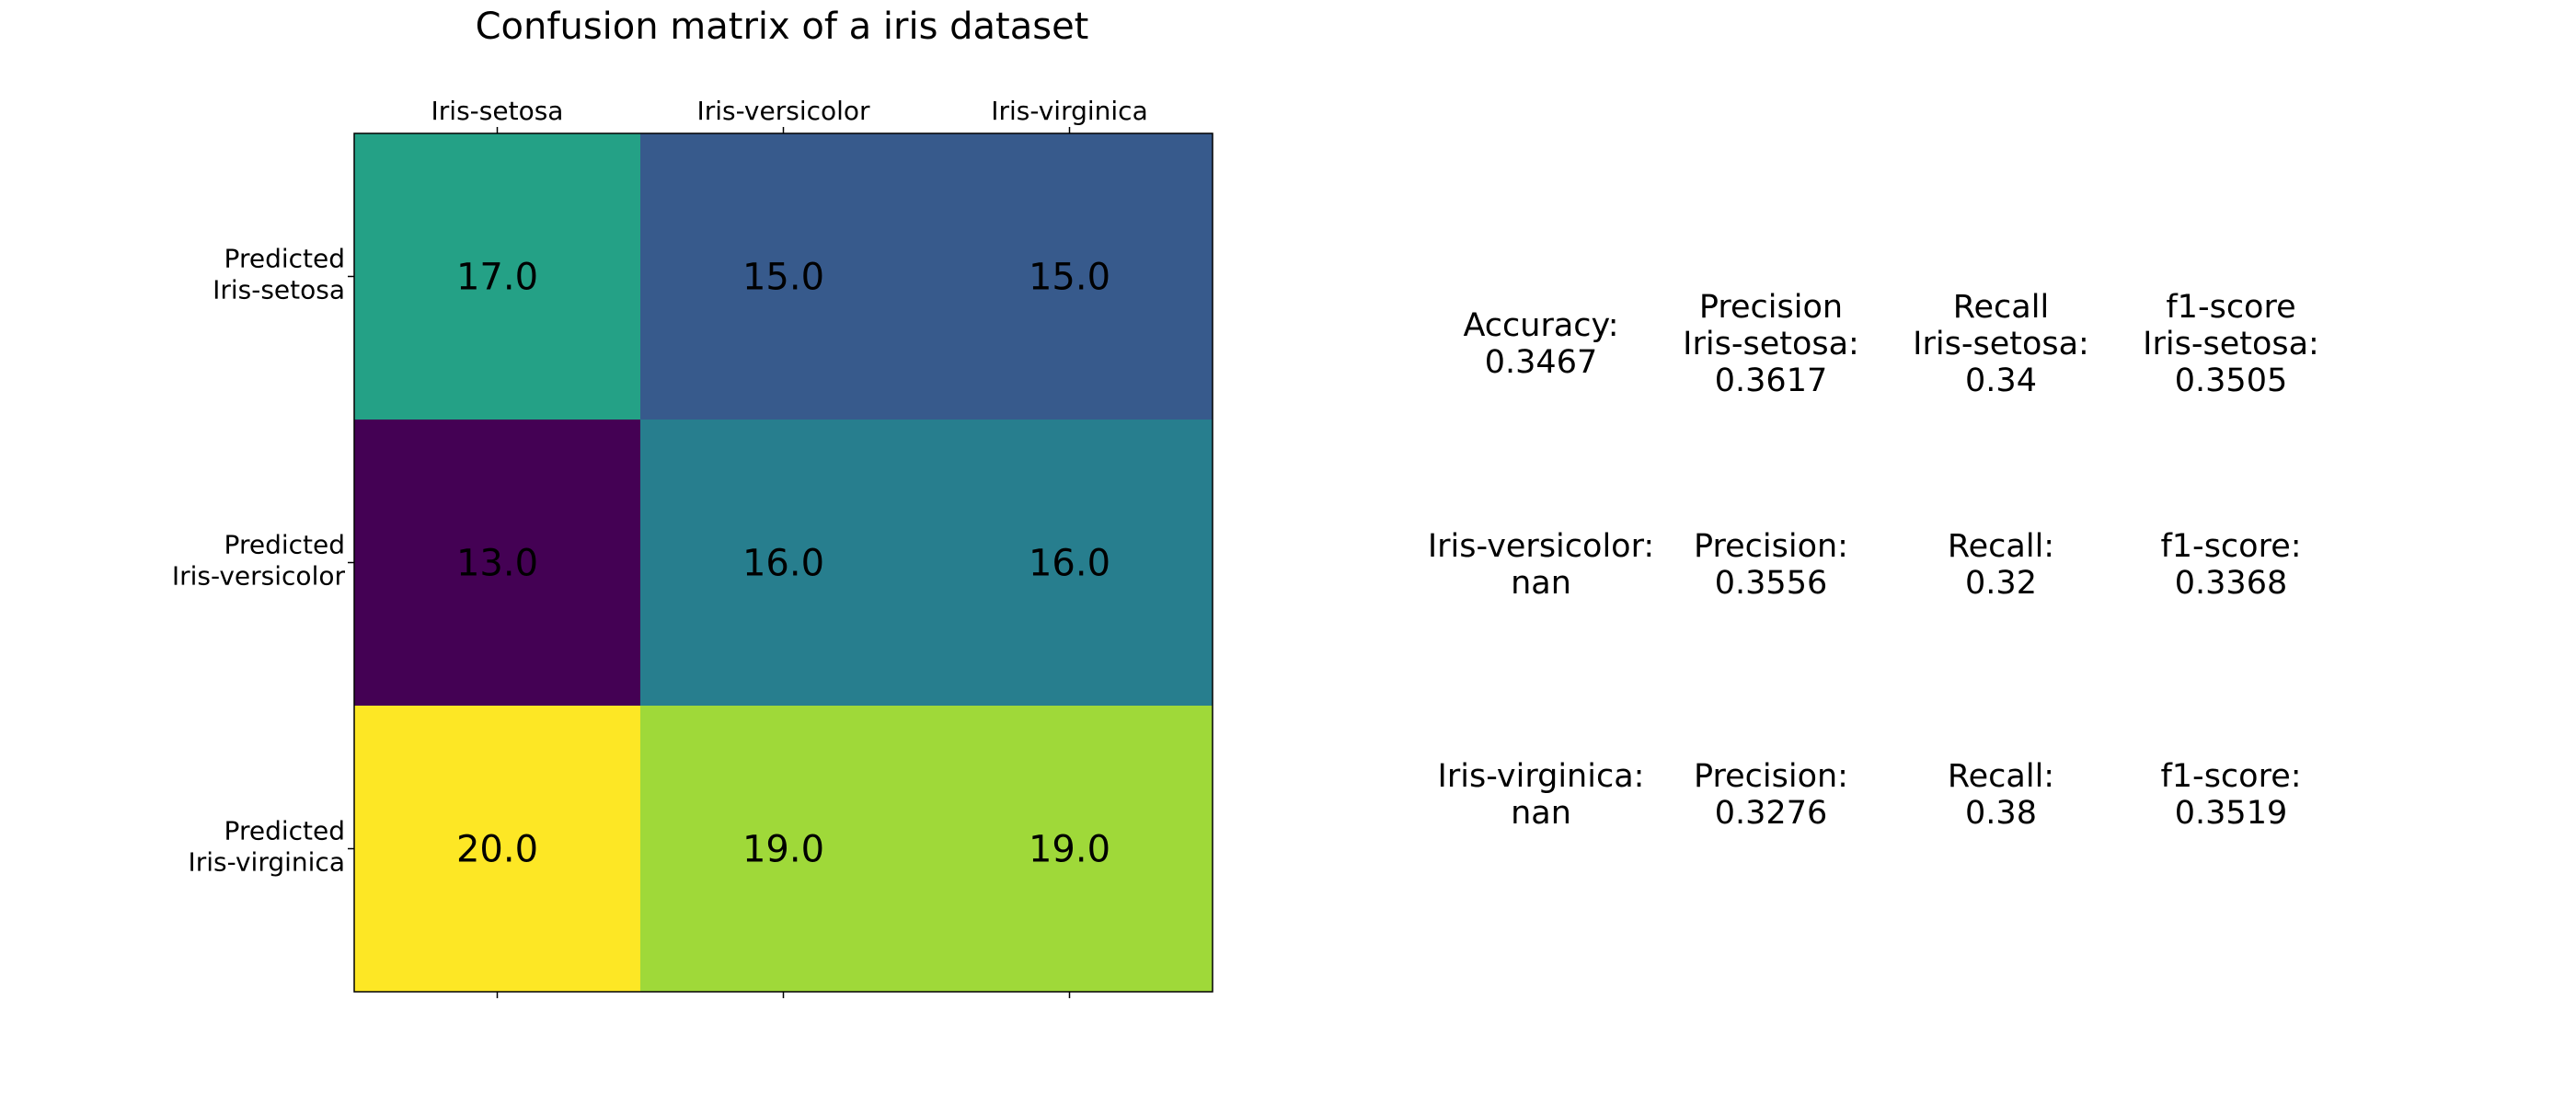 Image resolution: width=2576 pixels, height=1104 pixels. What do you see at coordinates (1540, 325) in the screenshot?
I see `metric-text: Accuracy:` at bounding box center [1540, 325].